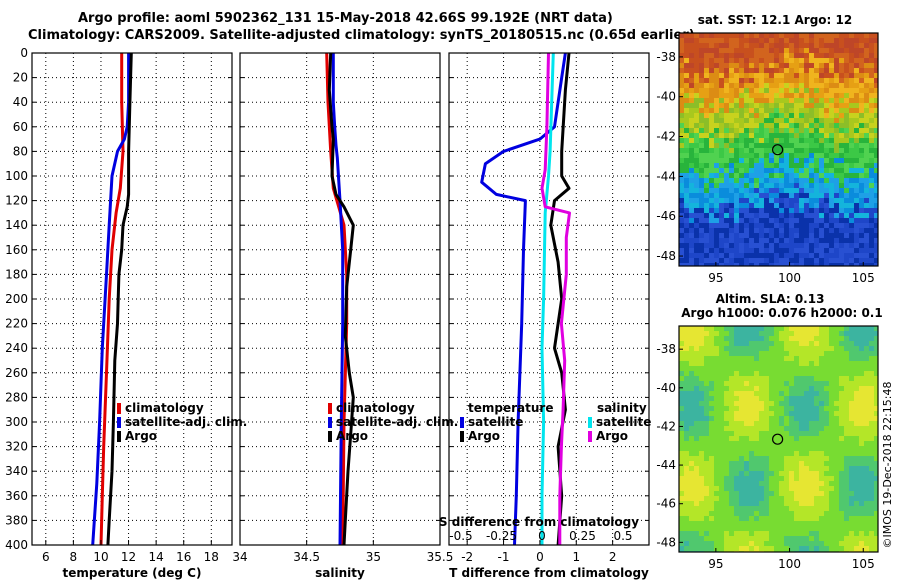 The image size is (900, 580). I want to click on legend-label: Argo, so click(352, 436).